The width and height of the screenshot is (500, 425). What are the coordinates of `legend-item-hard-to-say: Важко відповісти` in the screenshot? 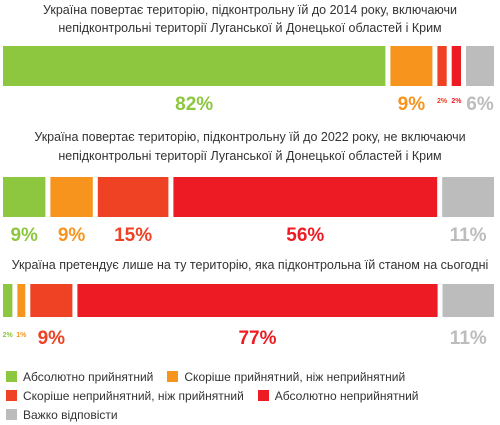 It's located at (62, 415).